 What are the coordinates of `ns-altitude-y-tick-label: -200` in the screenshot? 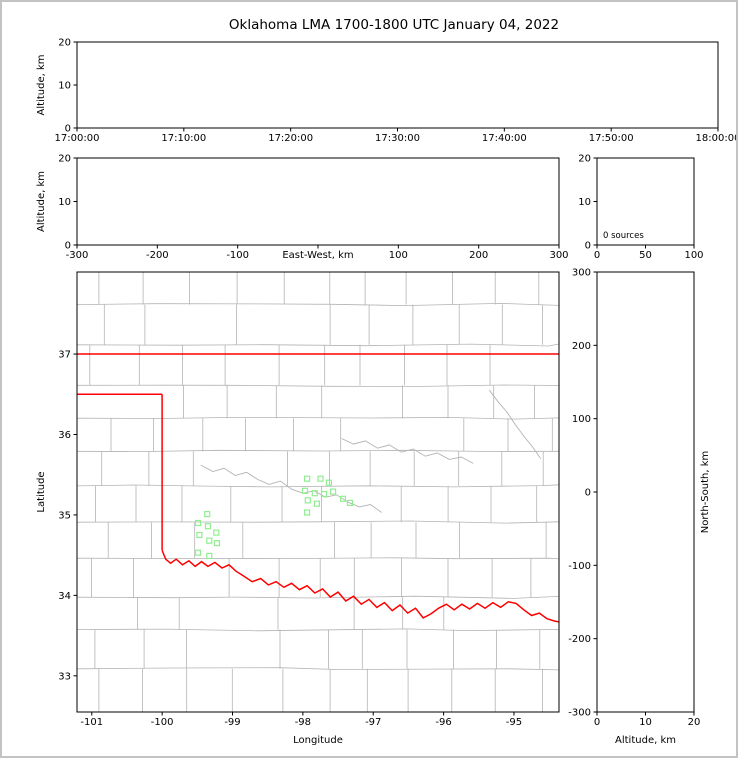 It's located at (579, 639).